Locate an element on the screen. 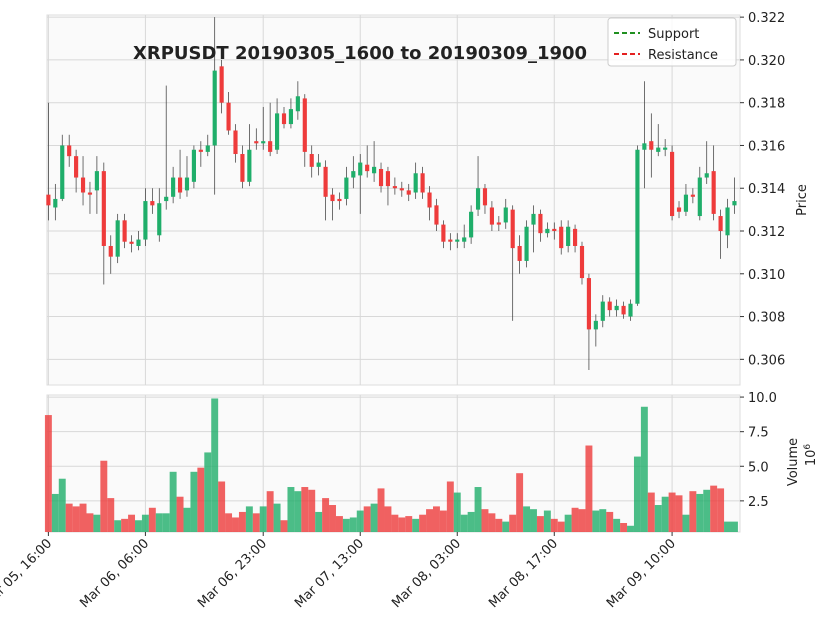 Image resolution: width=832 pixels, height=630 pixels. volume-tick-label: 10.0 is located at coordinates (762, 398).